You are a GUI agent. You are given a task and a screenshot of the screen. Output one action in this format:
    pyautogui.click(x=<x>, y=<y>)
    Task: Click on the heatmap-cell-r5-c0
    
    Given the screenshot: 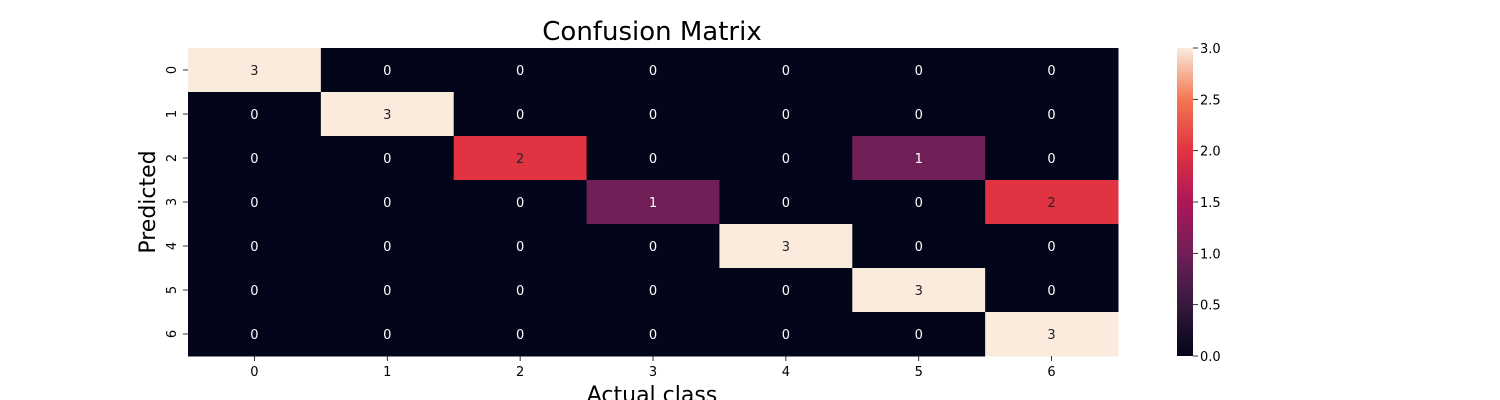 What is the action you would take?
    pyautogui.click(x=255, y=290)
    